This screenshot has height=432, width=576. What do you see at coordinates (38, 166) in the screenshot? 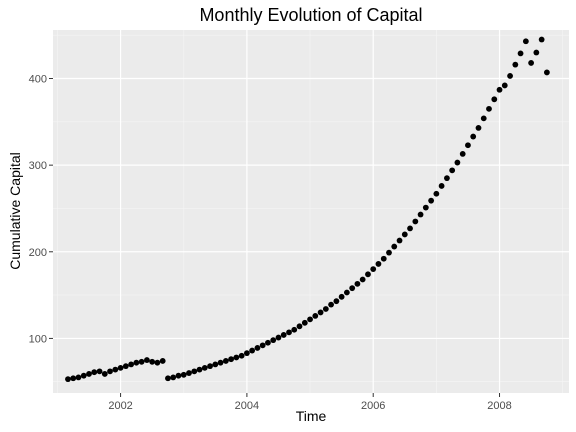
I see `y-tick-label: 300` at bounding box center [38, 166].